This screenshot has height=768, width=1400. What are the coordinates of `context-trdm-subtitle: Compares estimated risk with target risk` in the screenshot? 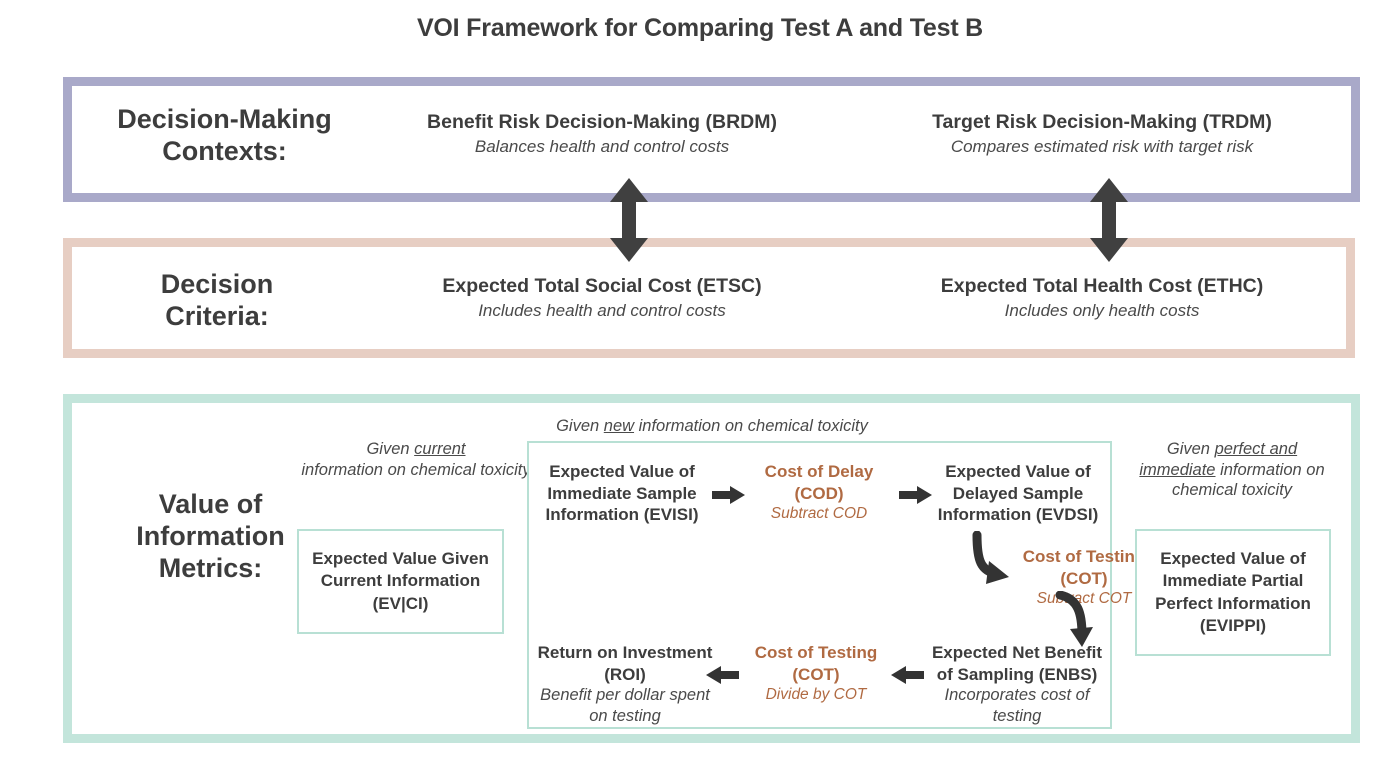 It's located at (1102, 146).